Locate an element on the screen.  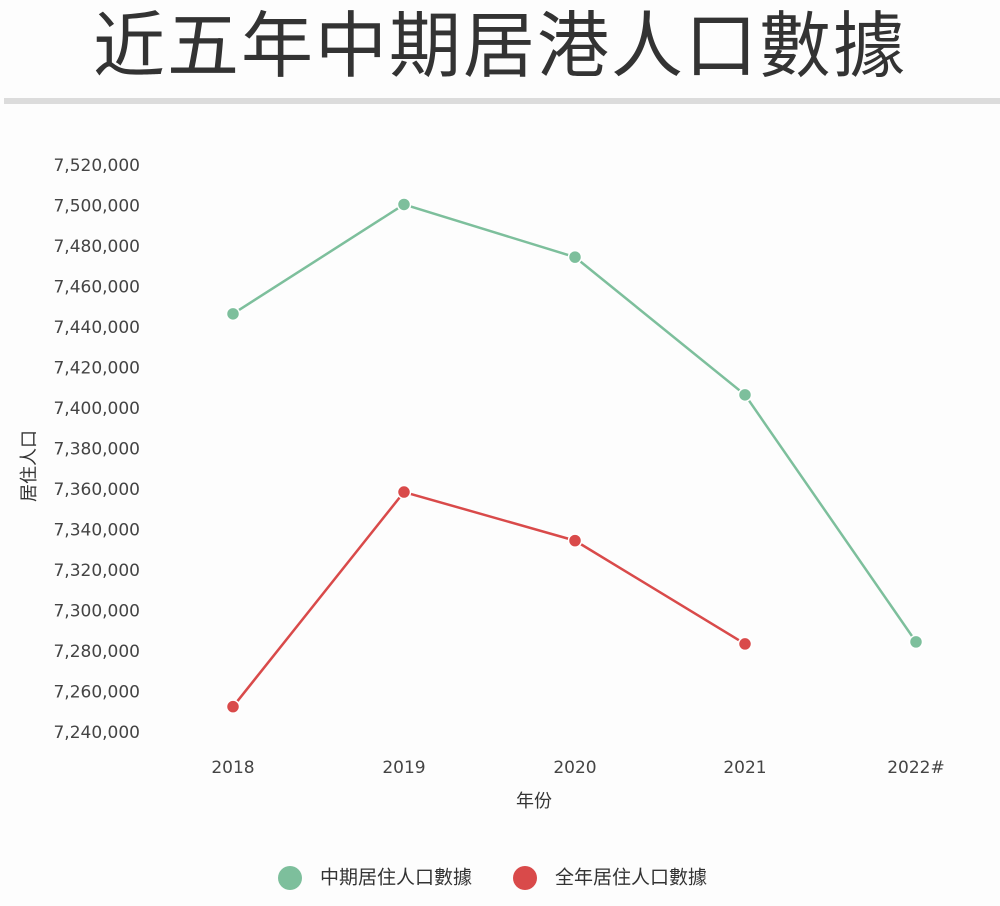
y-tick-label: 7,380,000 is located at coordinates (96, 450).